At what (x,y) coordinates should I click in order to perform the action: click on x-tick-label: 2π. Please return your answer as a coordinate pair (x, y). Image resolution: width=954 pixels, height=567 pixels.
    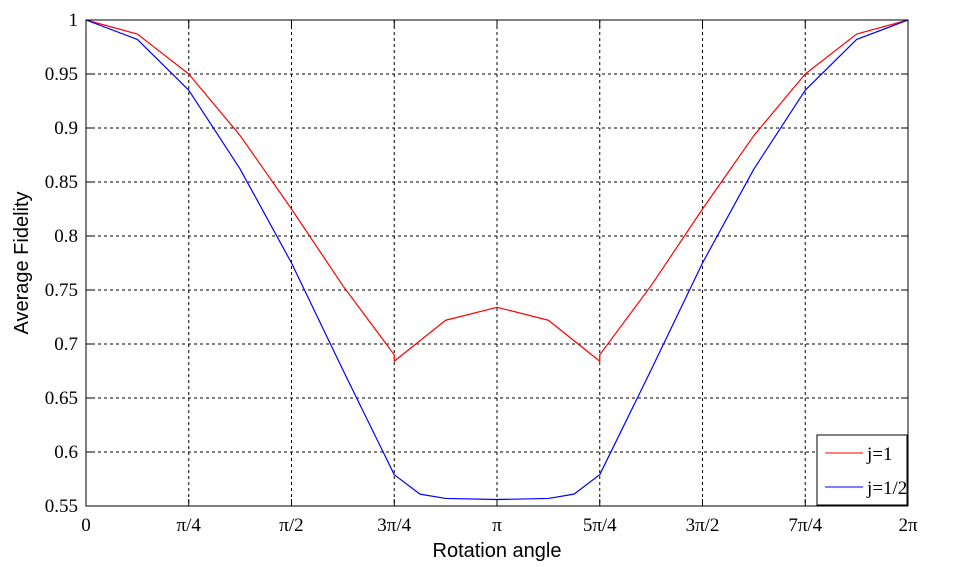
    Looking at the image, I should click on (908, 525).